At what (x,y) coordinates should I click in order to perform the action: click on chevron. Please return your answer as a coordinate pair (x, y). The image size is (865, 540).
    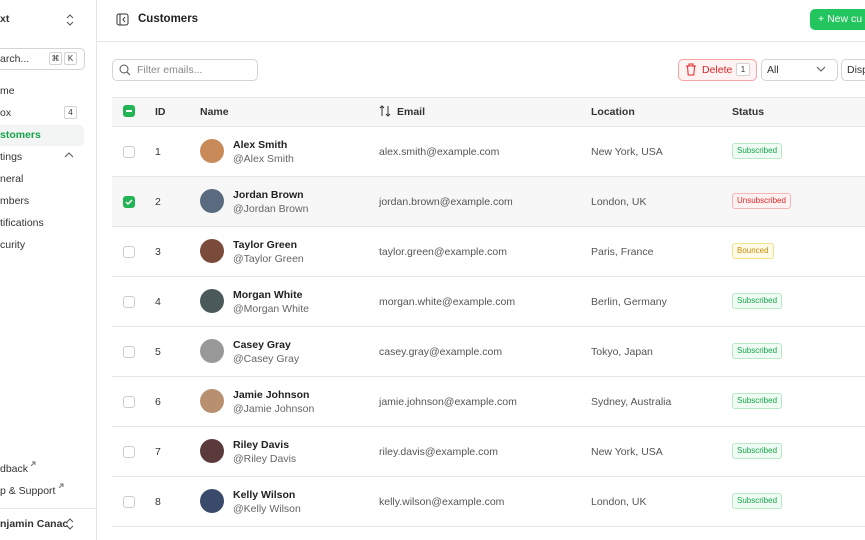
    Looking at the image, I should click on (821, 69).